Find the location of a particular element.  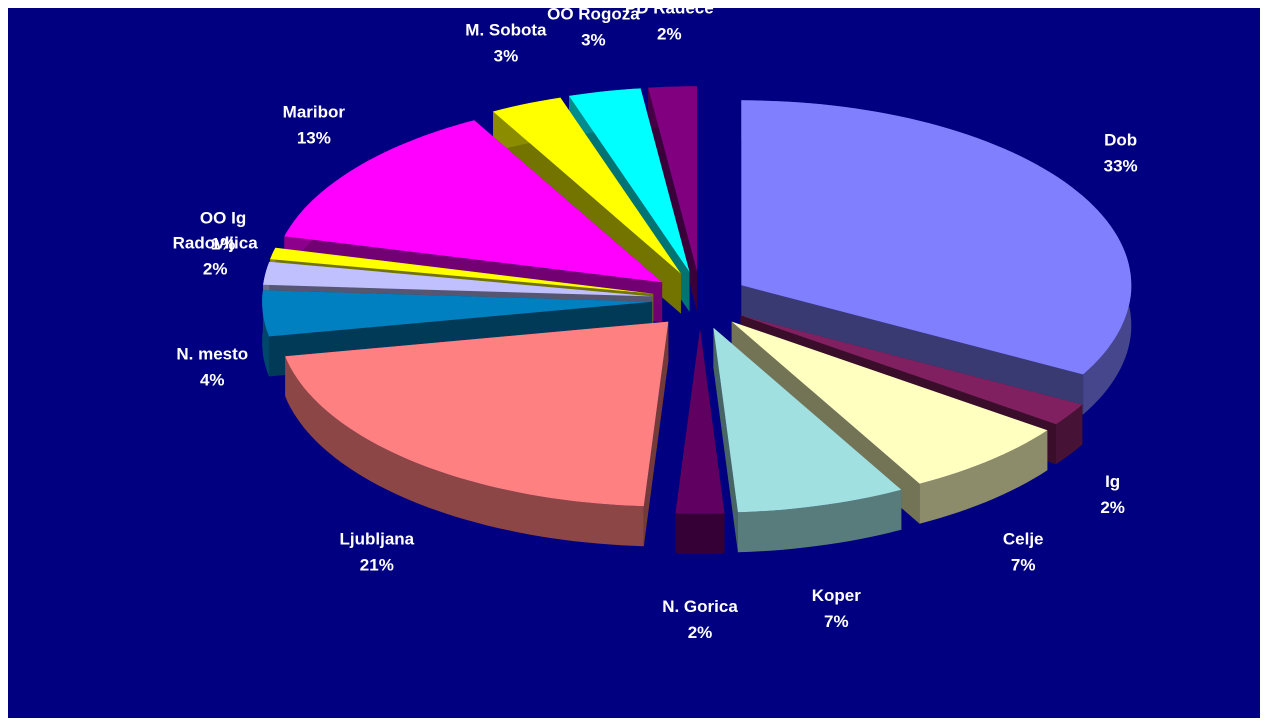

slice-label: Koper is located at coordinates (837, 595).